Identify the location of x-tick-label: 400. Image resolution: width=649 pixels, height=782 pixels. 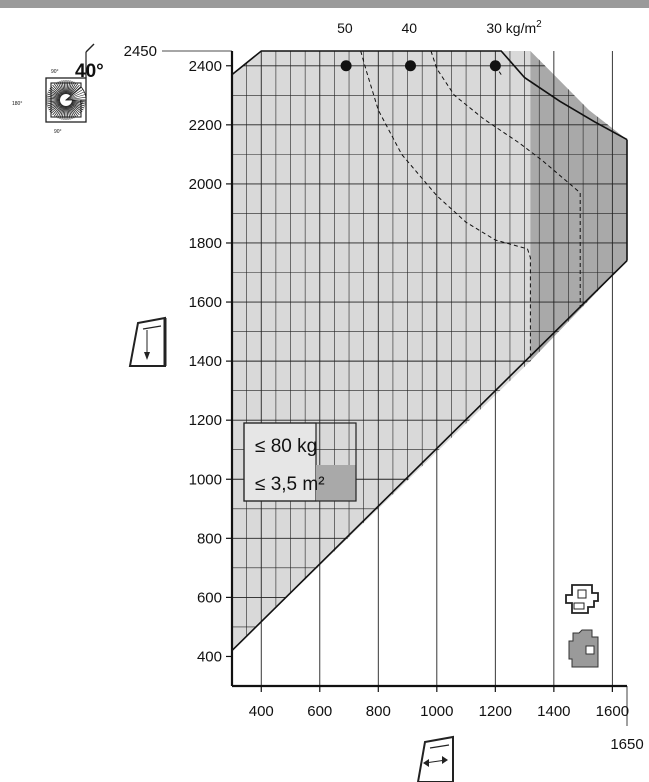
(261, 711).